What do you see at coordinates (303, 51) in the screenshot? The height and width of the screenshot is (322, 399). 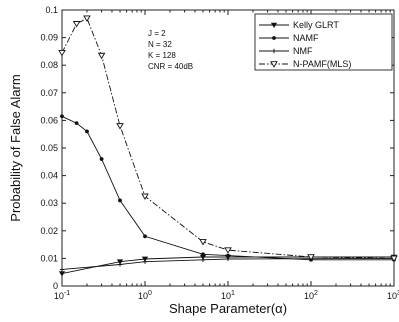 I see `legend-label: NMF` at bounding box center [303, 51].